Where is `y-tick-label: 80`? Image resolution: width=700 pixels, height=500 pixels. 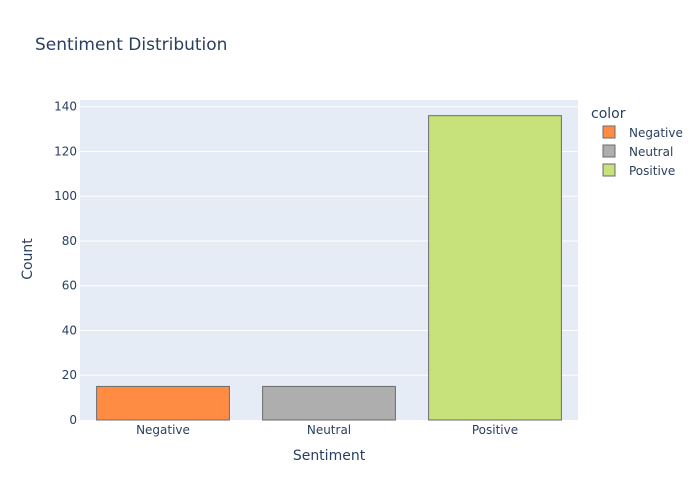
y-tick-label: 80 is located at coordinates (69, 241).